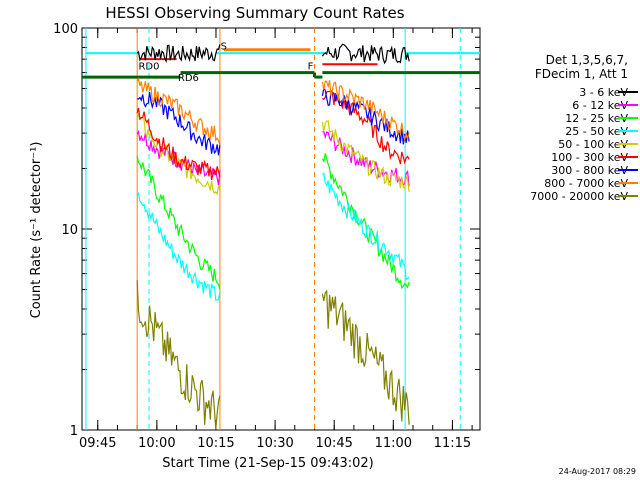 Image resolution: width=640 pixels, height=480 pixels. Describe the element at coordinates (36, 230) in the screenshot. I see `y-axis-label: Count Rate (s⁻¹ detector⁻¹)` at that location.